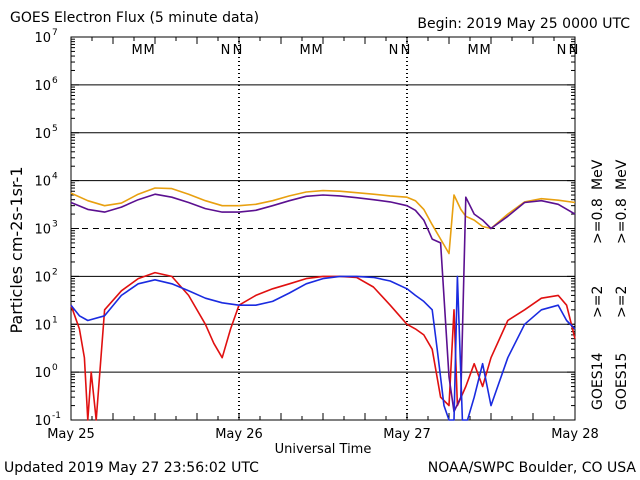  Describe the element at coordinates (407, 434) in the screenshot. I see `x-tick-label: May 27` at that location.